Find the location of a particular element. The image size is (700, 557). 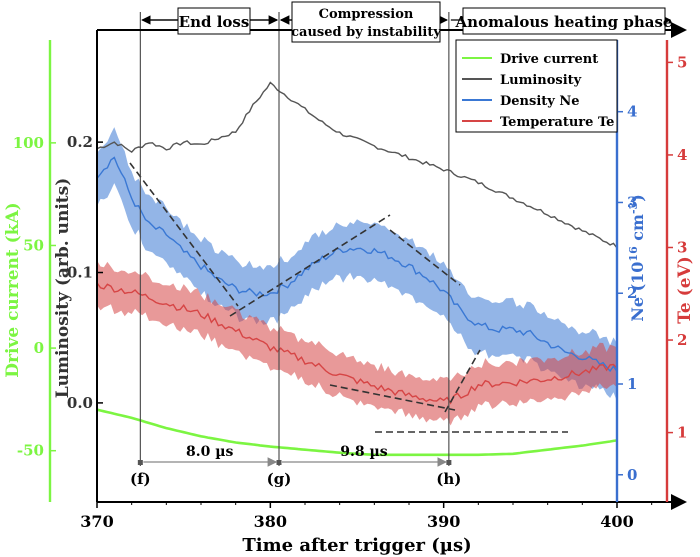

te-tick-label: 5 is located at coordinates (682, 62).